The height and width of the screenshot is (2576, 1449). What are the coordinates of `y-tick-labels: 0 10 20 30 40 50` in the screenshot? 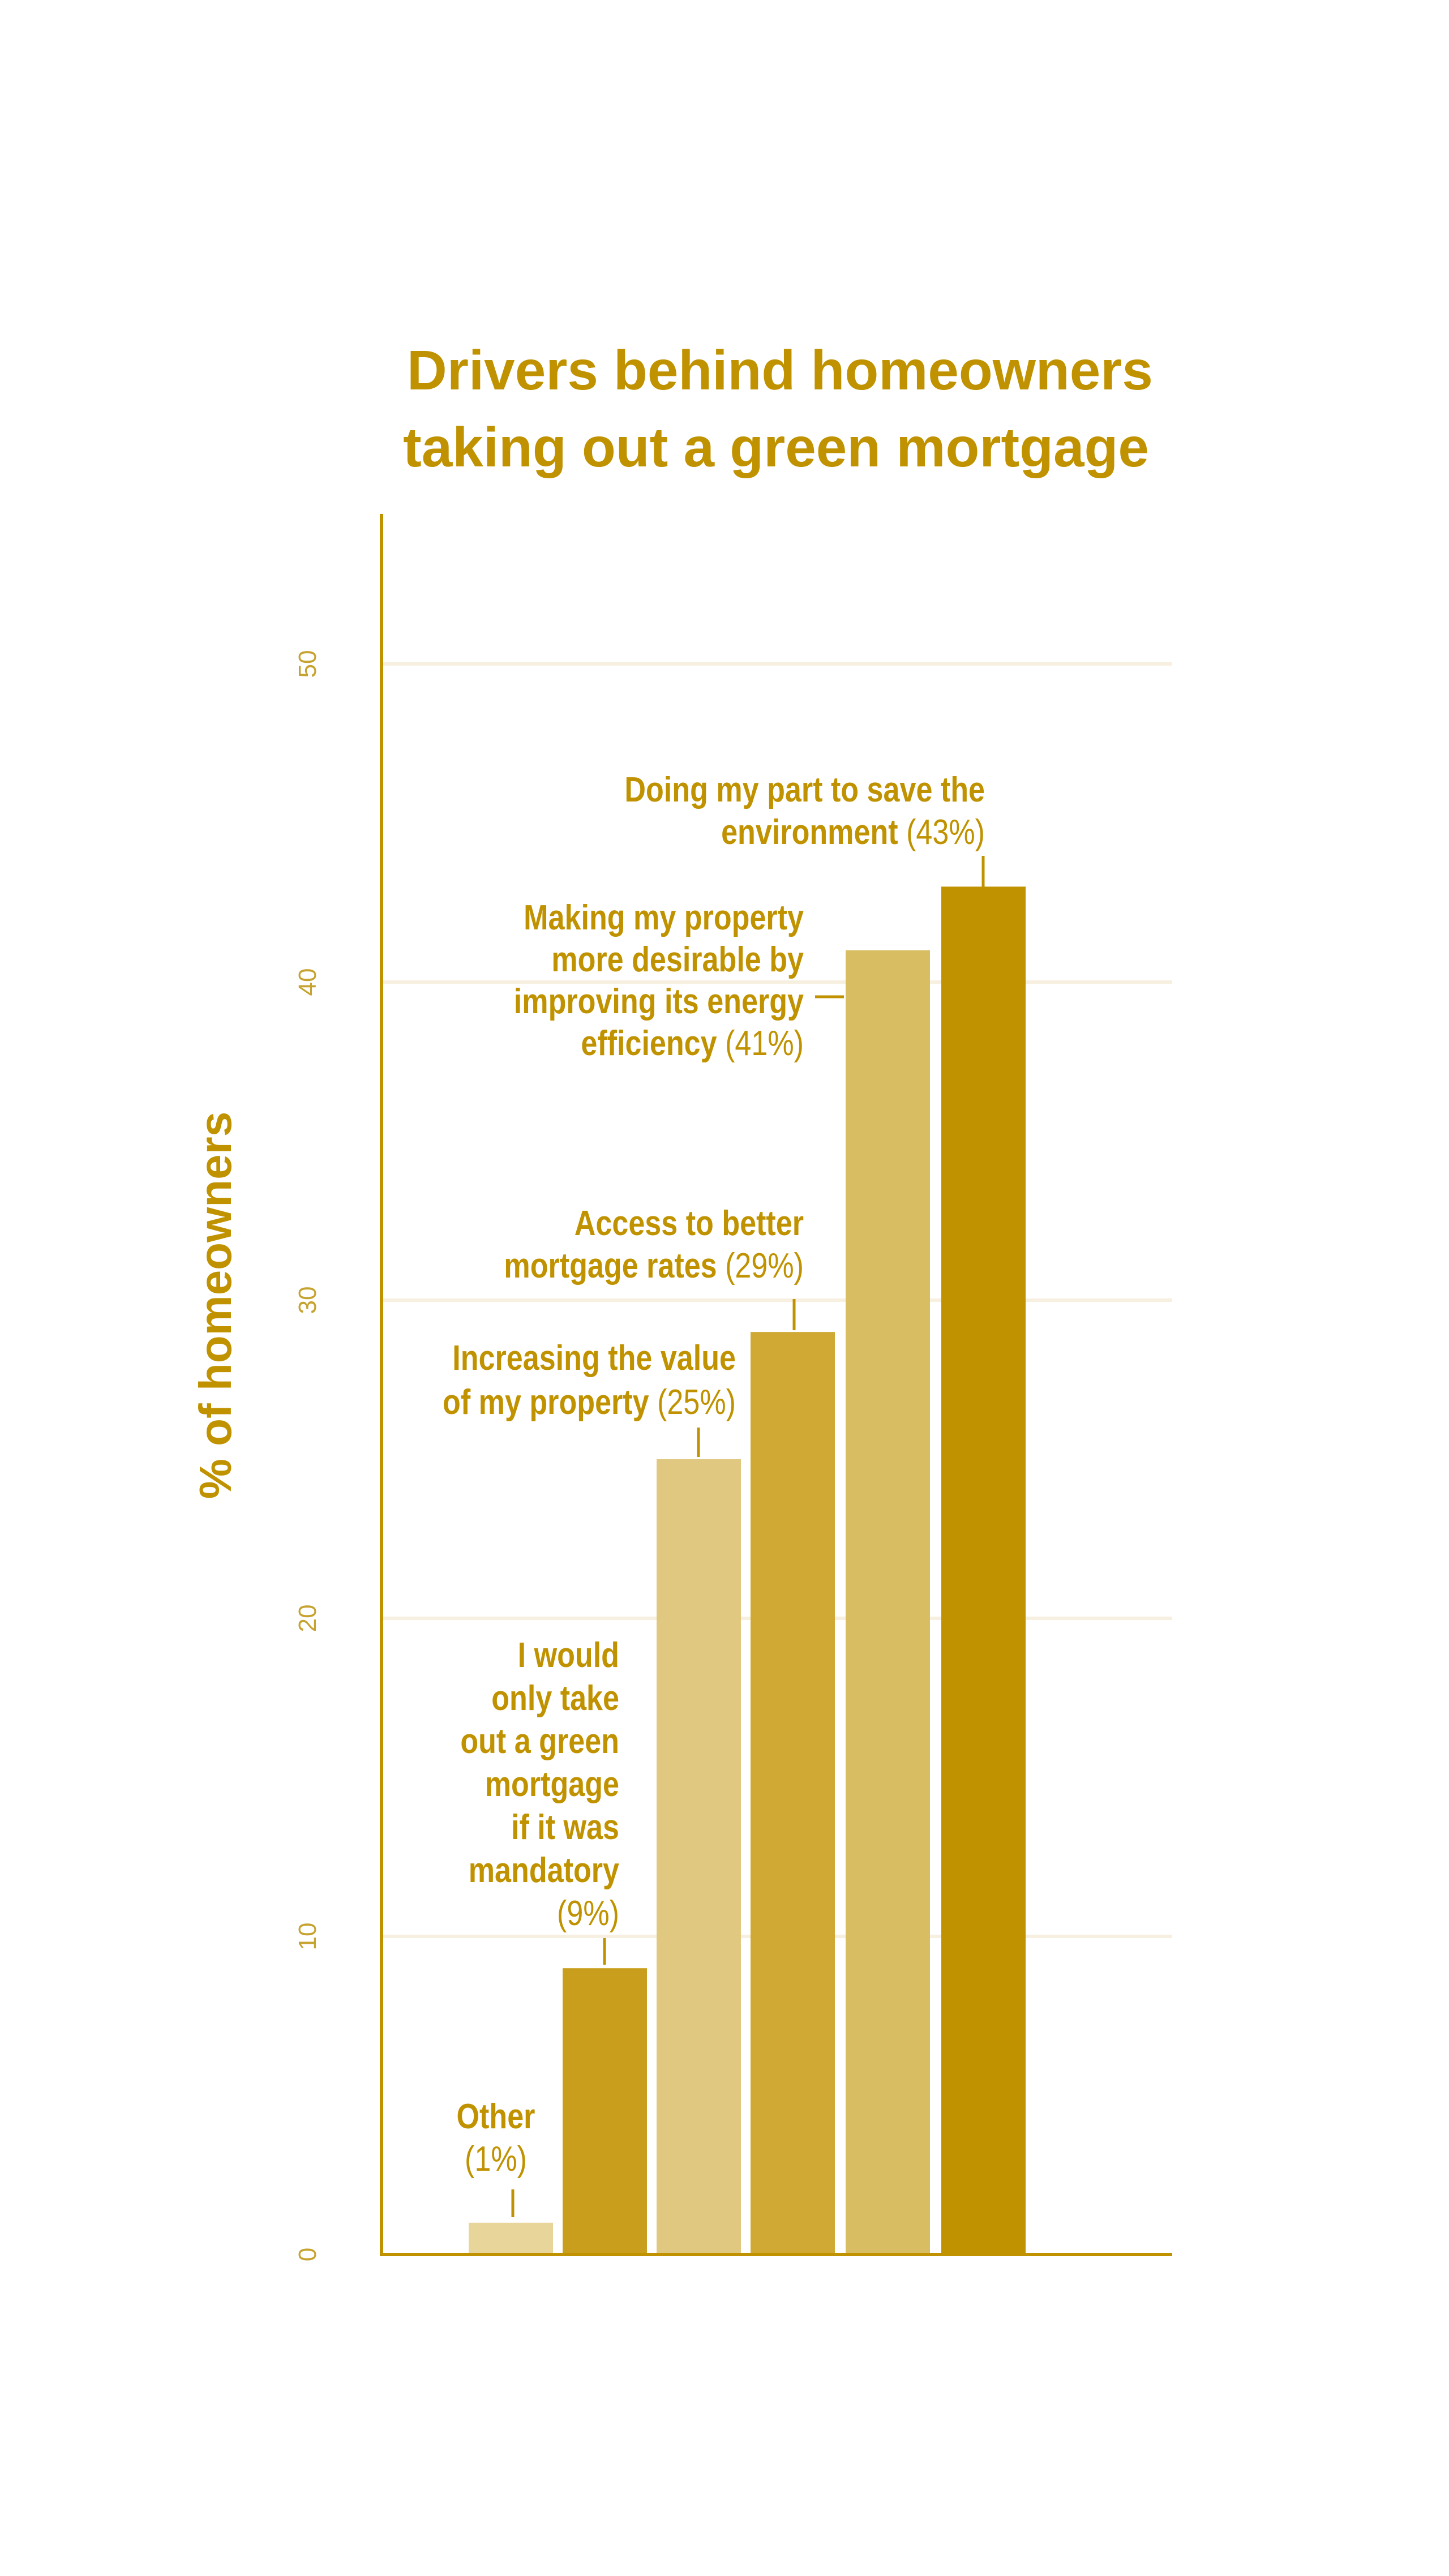 It's located at (307, 1456).